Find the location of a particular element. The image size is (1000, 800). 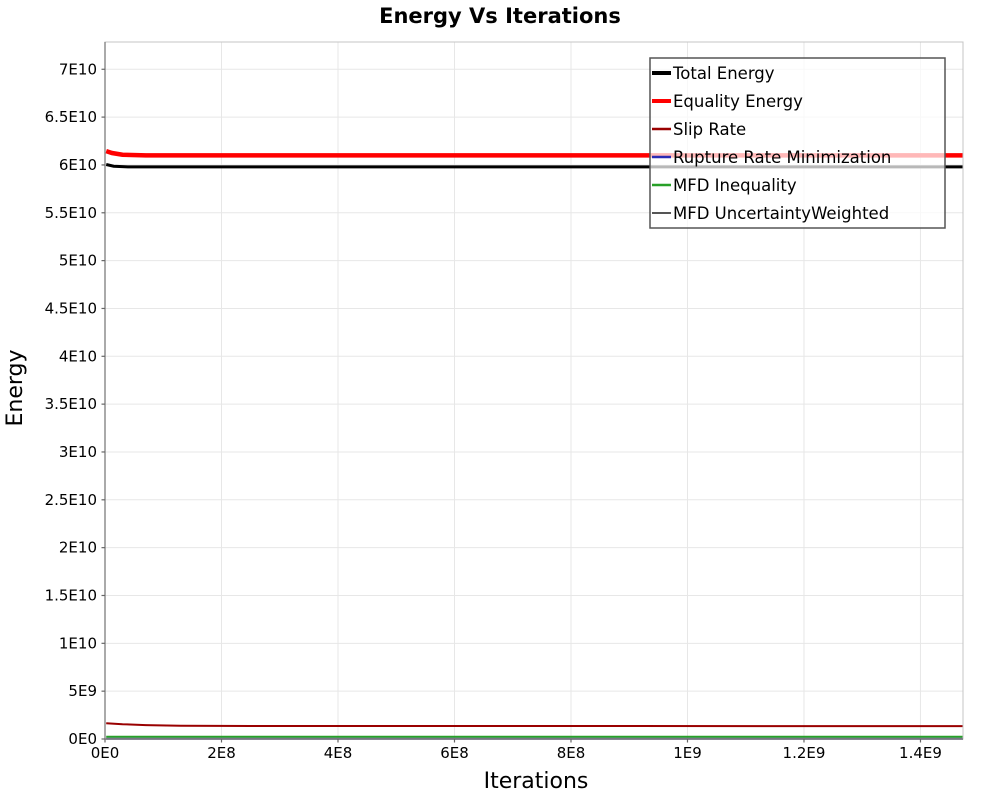

y-tick-label: 4E10 is located at coordinates (78, 356).